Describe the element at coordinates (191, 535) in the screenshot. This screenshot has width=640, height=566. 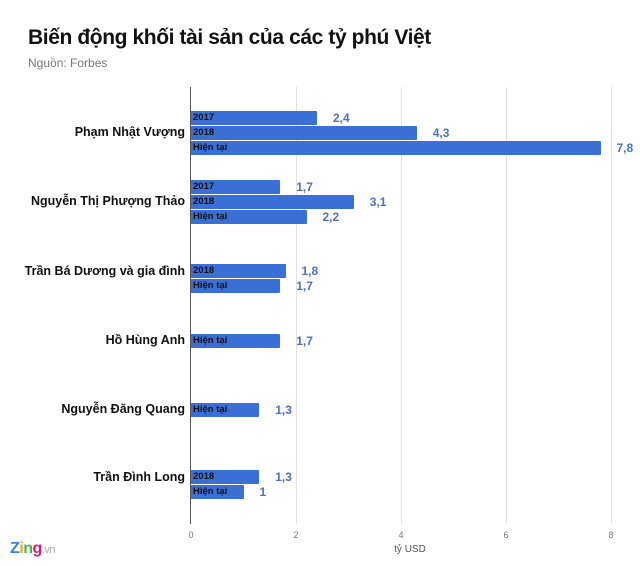
I see `x-tick-0: 0` at that location.